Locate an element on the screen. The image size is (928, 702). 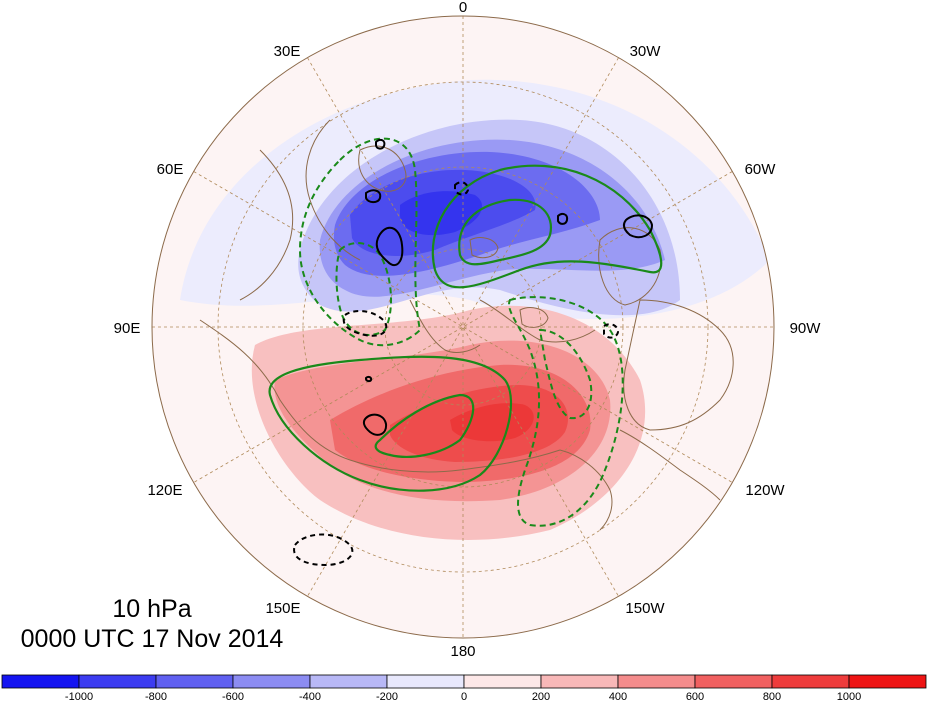
title-block: 10 hPa 0000 UTC 17 Nov 2014 is located at coordinates (152, 624).